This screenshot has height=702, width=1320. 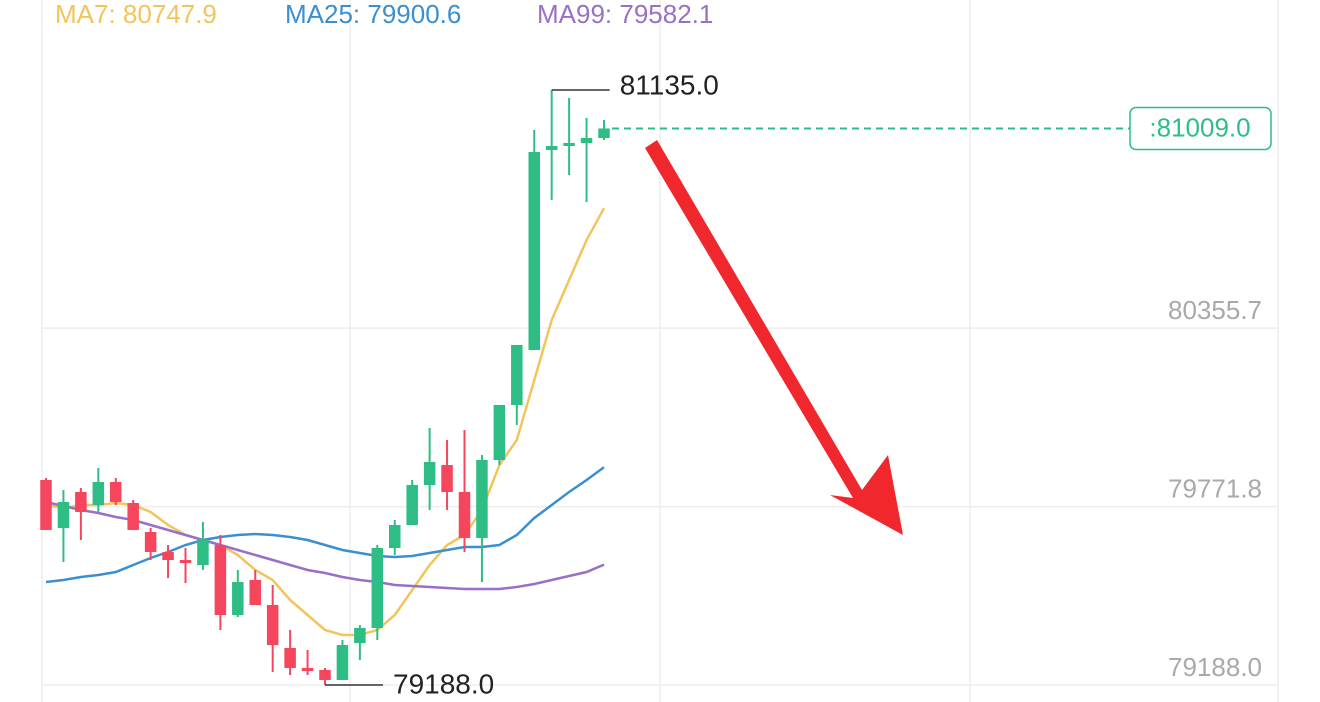 What do you see at coordinates (443, 683) in the screenshot?
I see `low-label: 79188.0` at bounding box center [443, 683].